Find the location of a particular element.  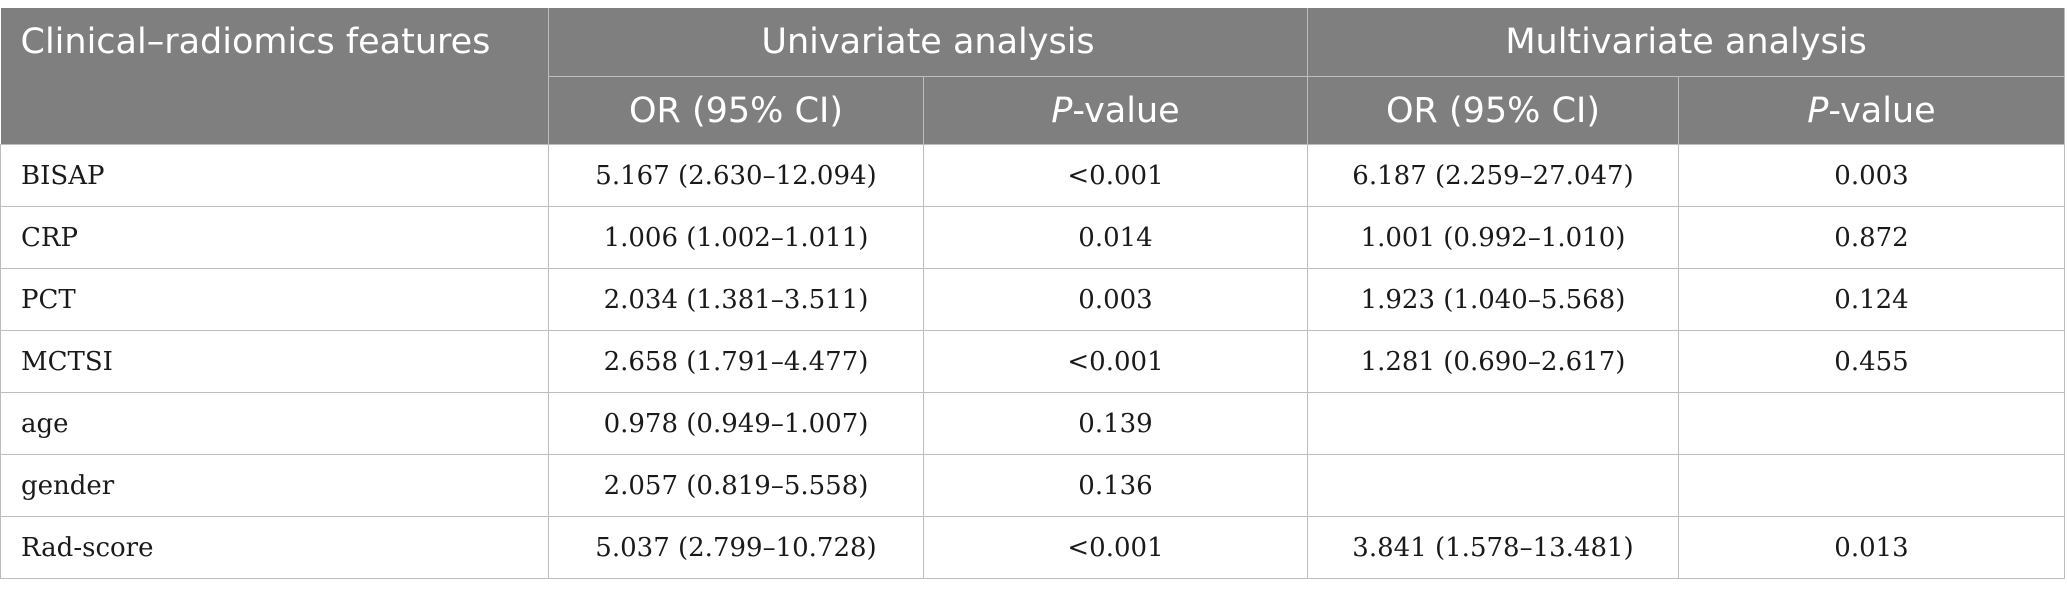

univariate-or-cell: 5.037 (2.799–10.728) is located at coordinates (736, 547).